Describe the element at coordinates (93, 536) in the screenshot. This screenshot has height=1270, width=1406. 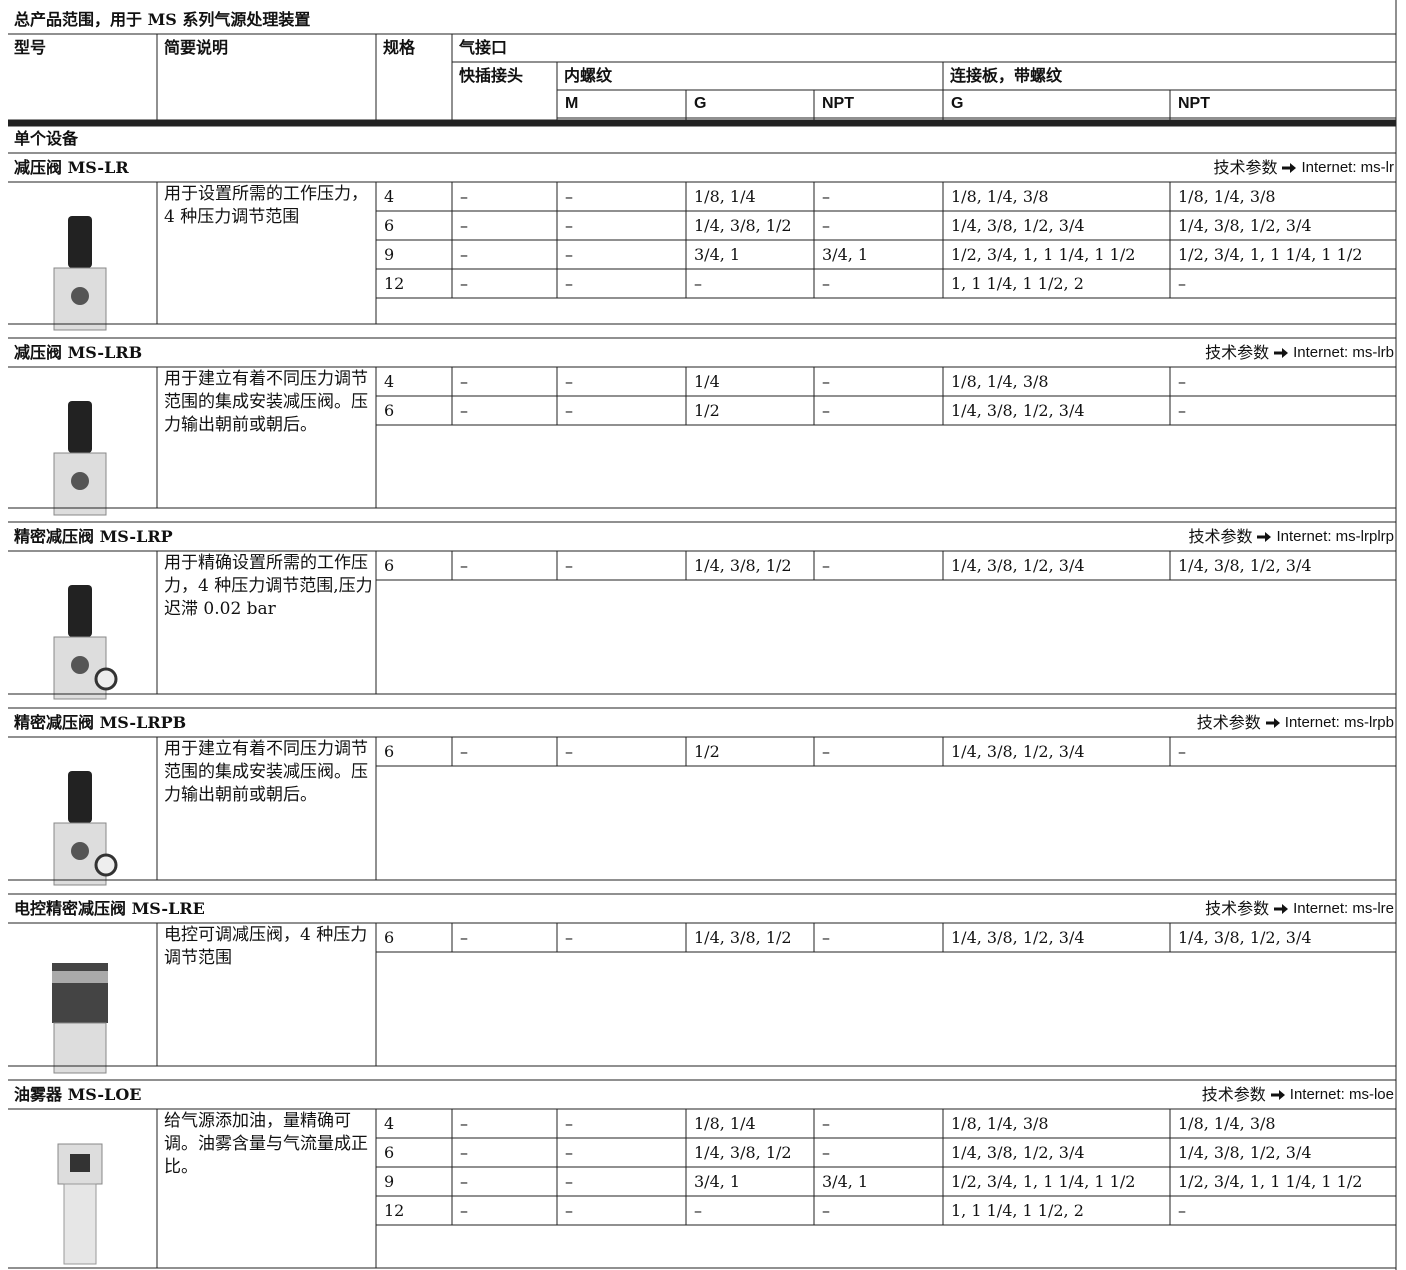
I see `product-name: 精密减压阀 MS-LRP` at that location.